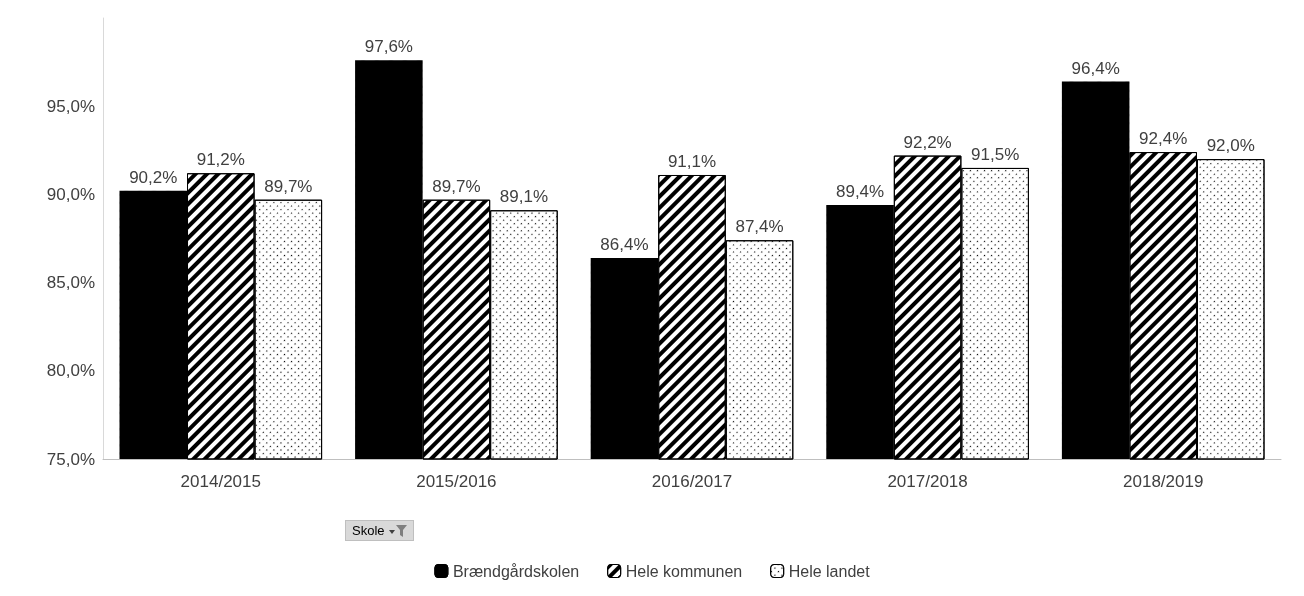  What do you see at coordinates (70, 106) in the screenshot?
I see `y-tick-label: 95,0%` at bounding box center [70, 106].